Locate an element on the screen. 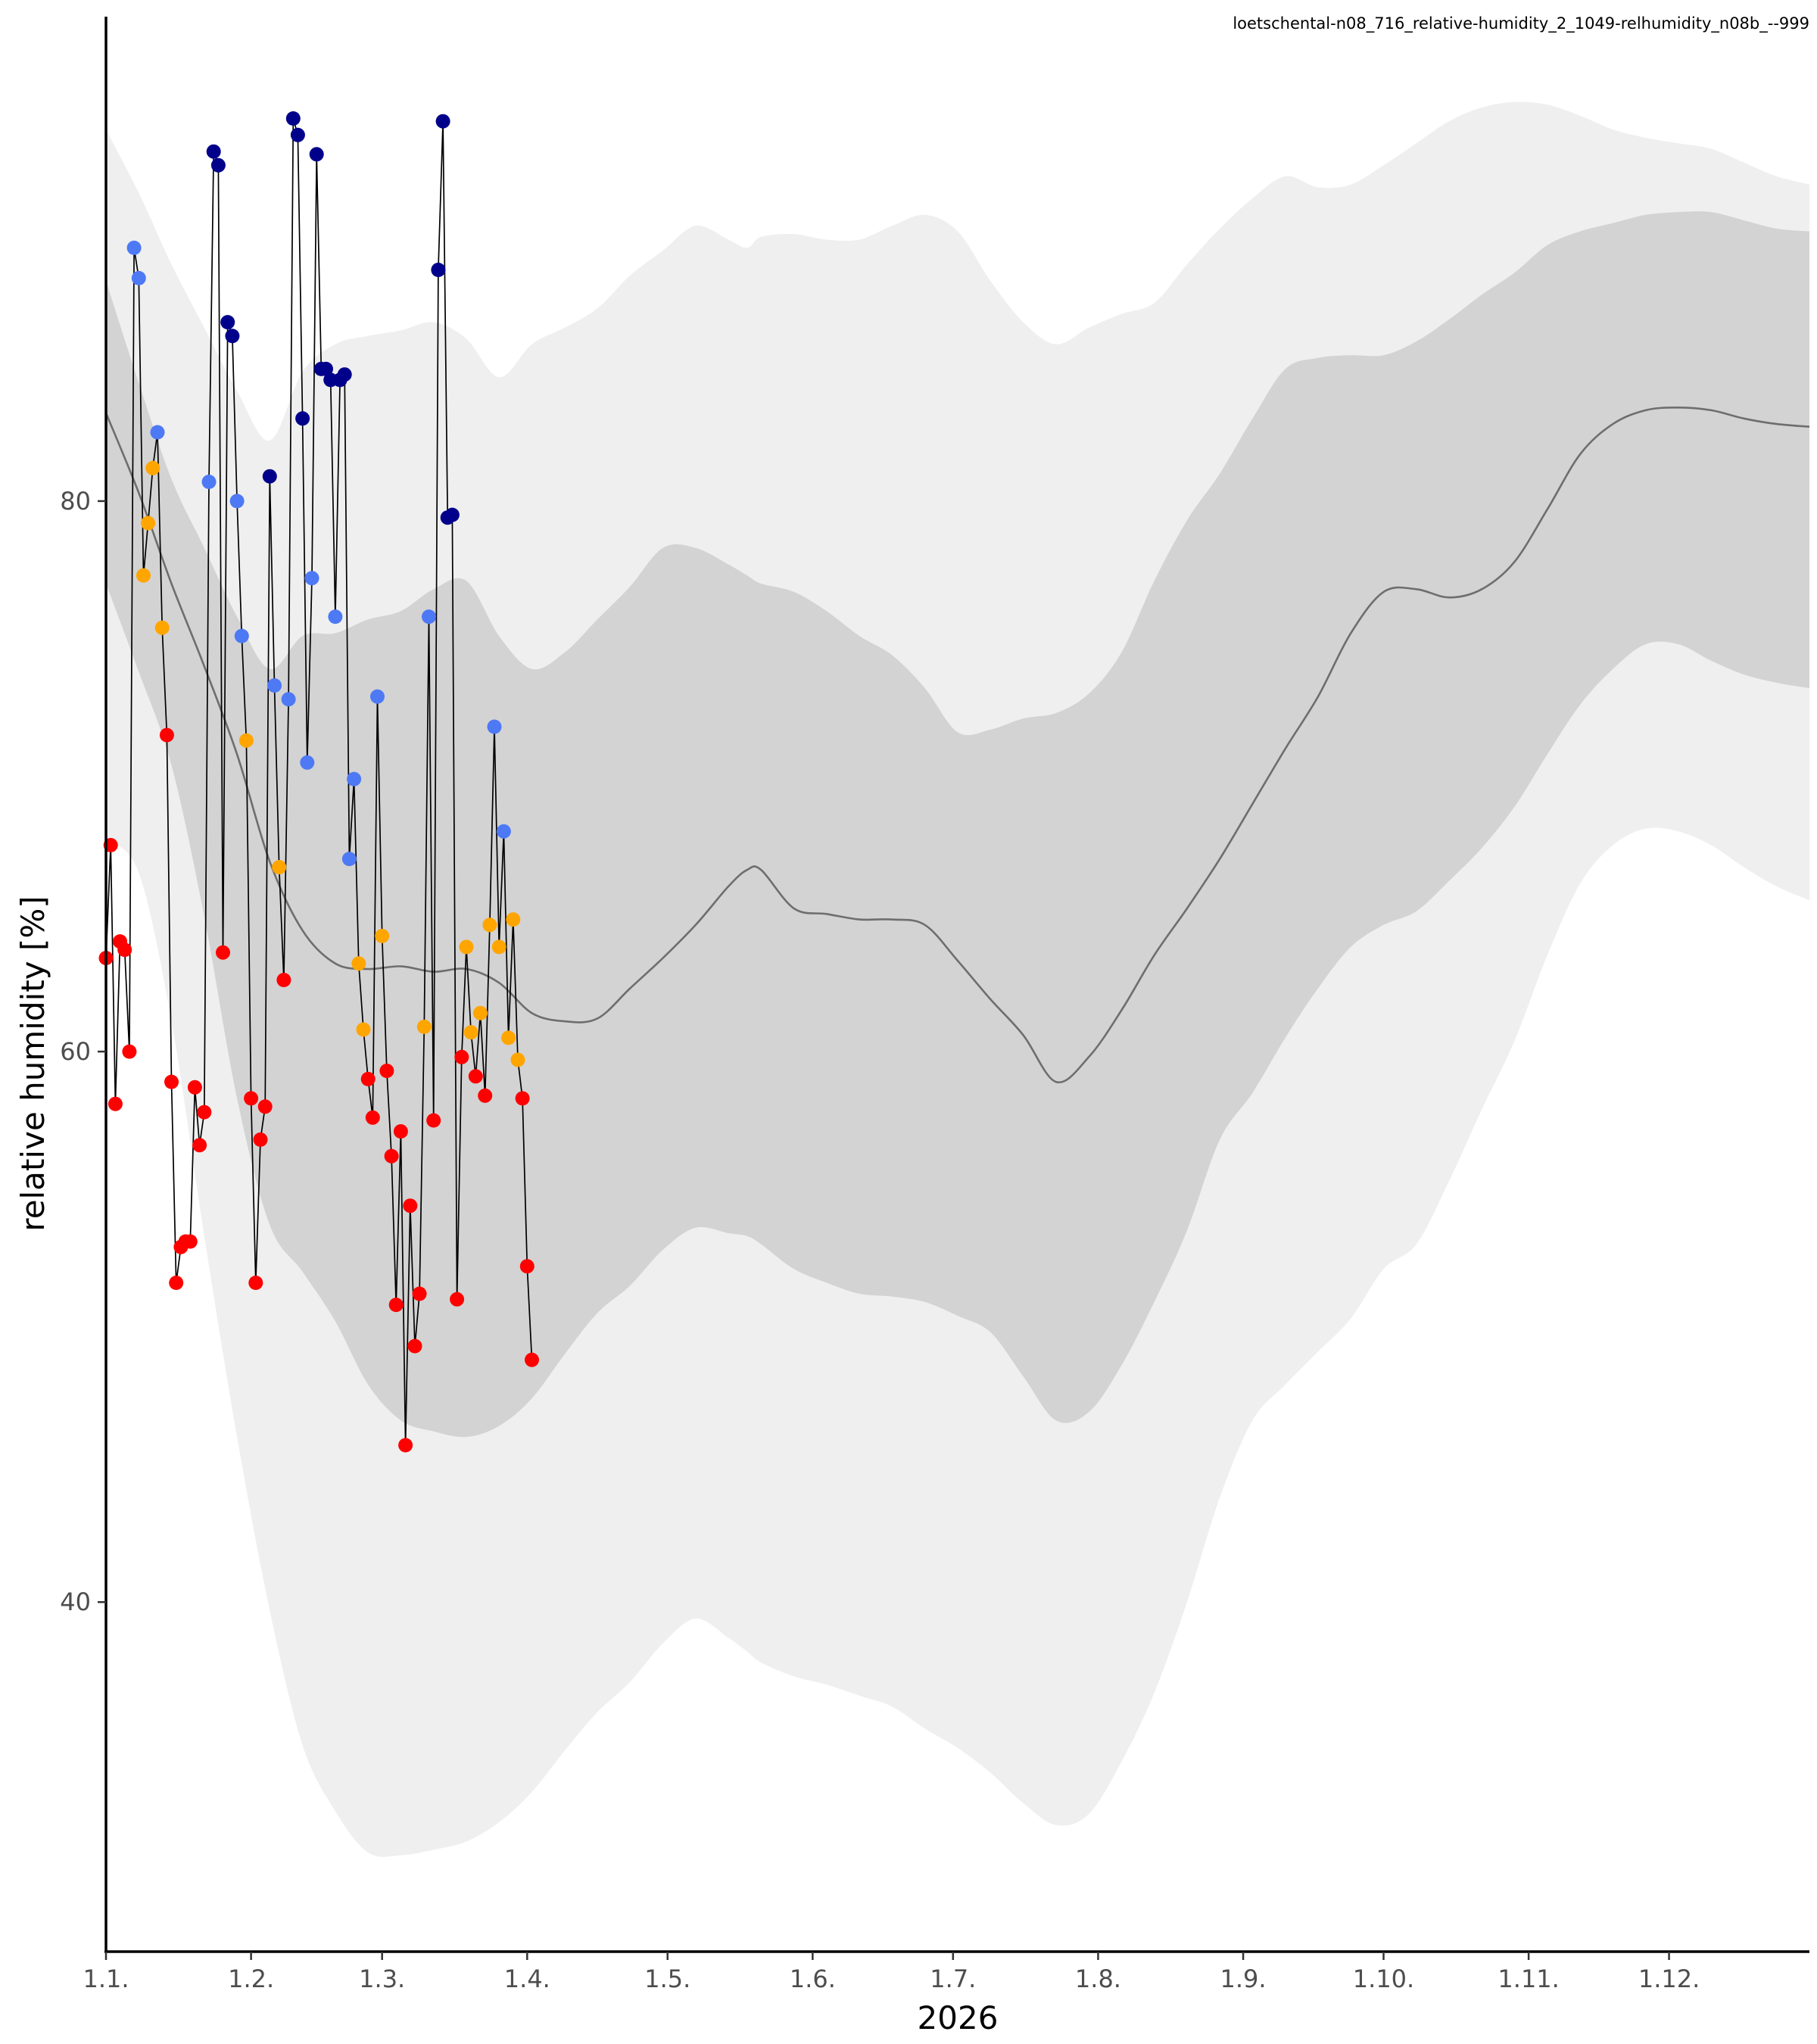 This screenshot has width=1817, height=2044. x-tick-label: 1.4. is located at coordinates (527, 1979).